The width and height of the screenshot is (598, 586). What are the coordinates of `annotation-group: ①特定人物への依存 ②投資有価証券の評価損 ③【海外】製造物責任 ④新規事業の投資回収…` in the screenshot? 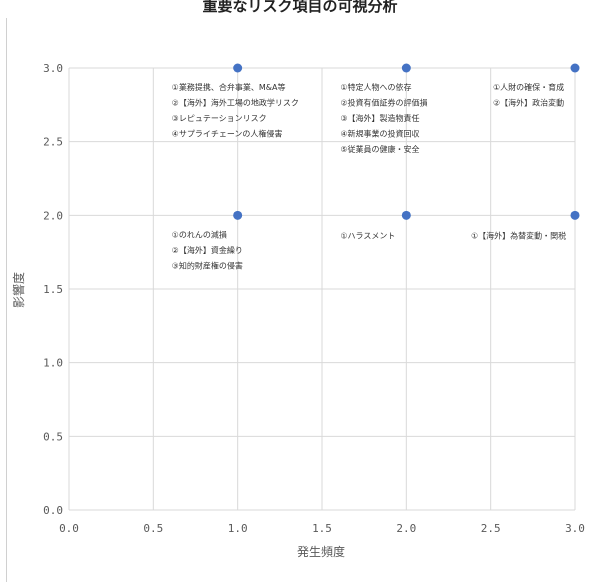 It's located at (383, 118).